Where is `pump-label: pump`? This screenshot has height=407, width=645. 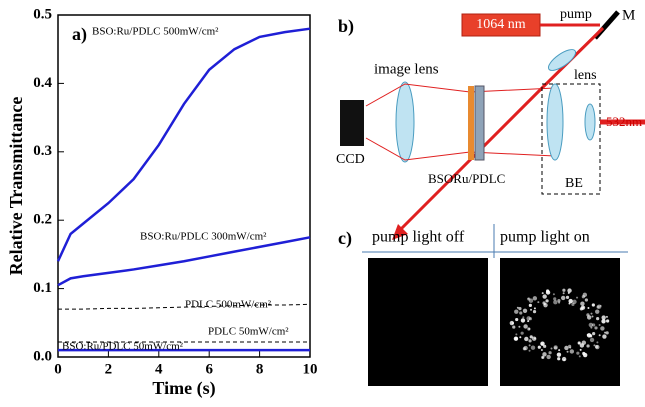 pump-label: pump is located at coordinates (576, 14).